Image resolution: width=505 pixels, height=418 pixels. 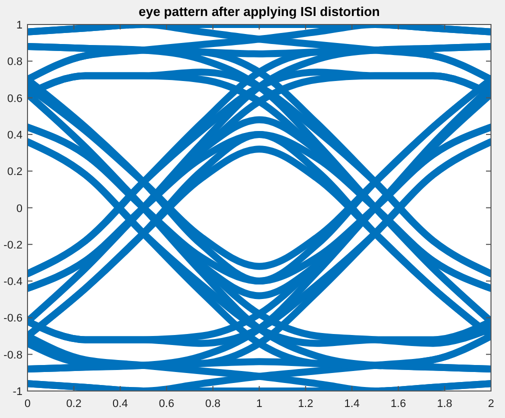 I want to click on y-tick-label: 0.4, so click(x=14, y=135).